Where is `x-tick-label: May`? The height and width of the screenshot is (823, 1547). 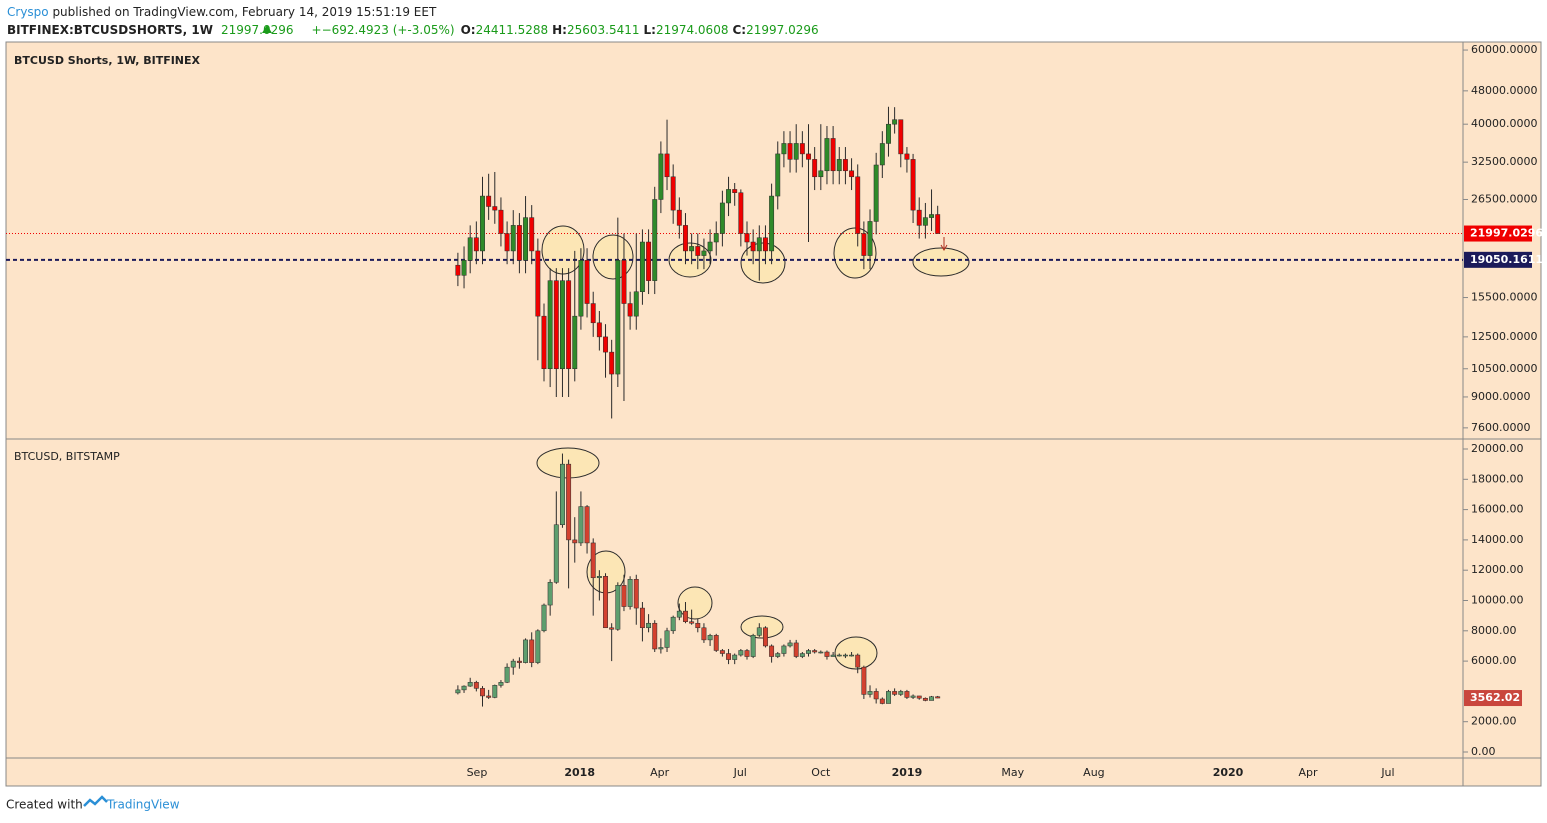 x-tick-label: May is located at coordinates (1012, 772).